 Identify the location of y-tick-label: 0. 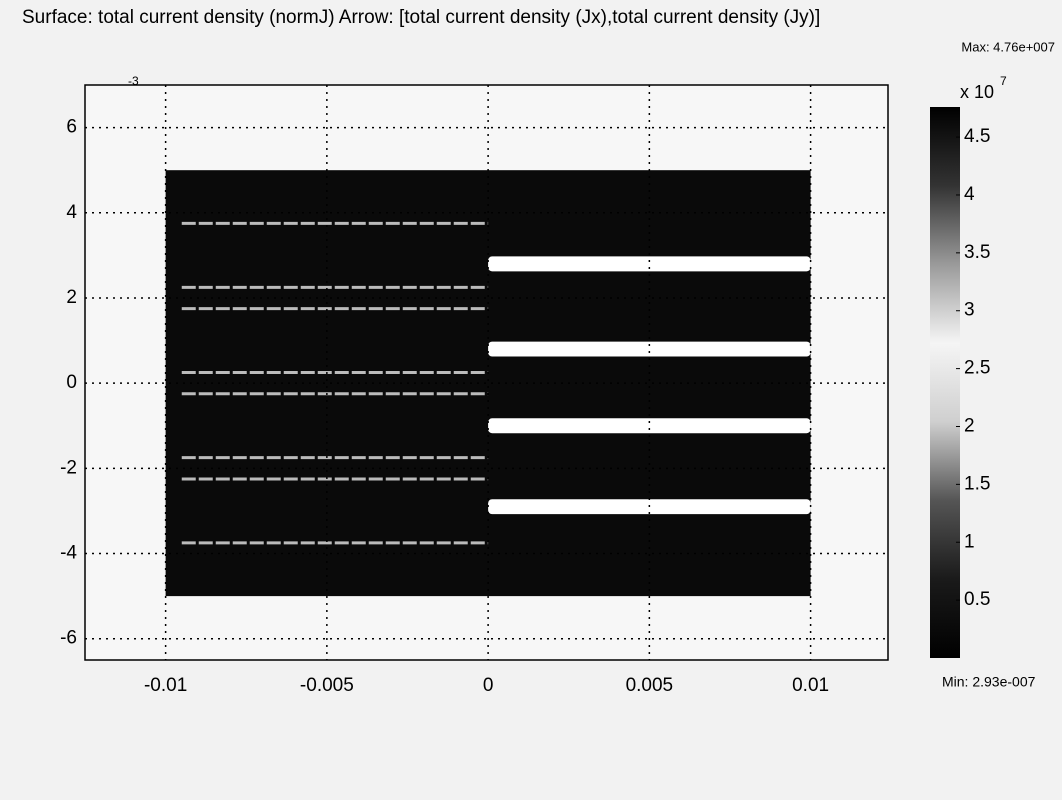
(71, 382).